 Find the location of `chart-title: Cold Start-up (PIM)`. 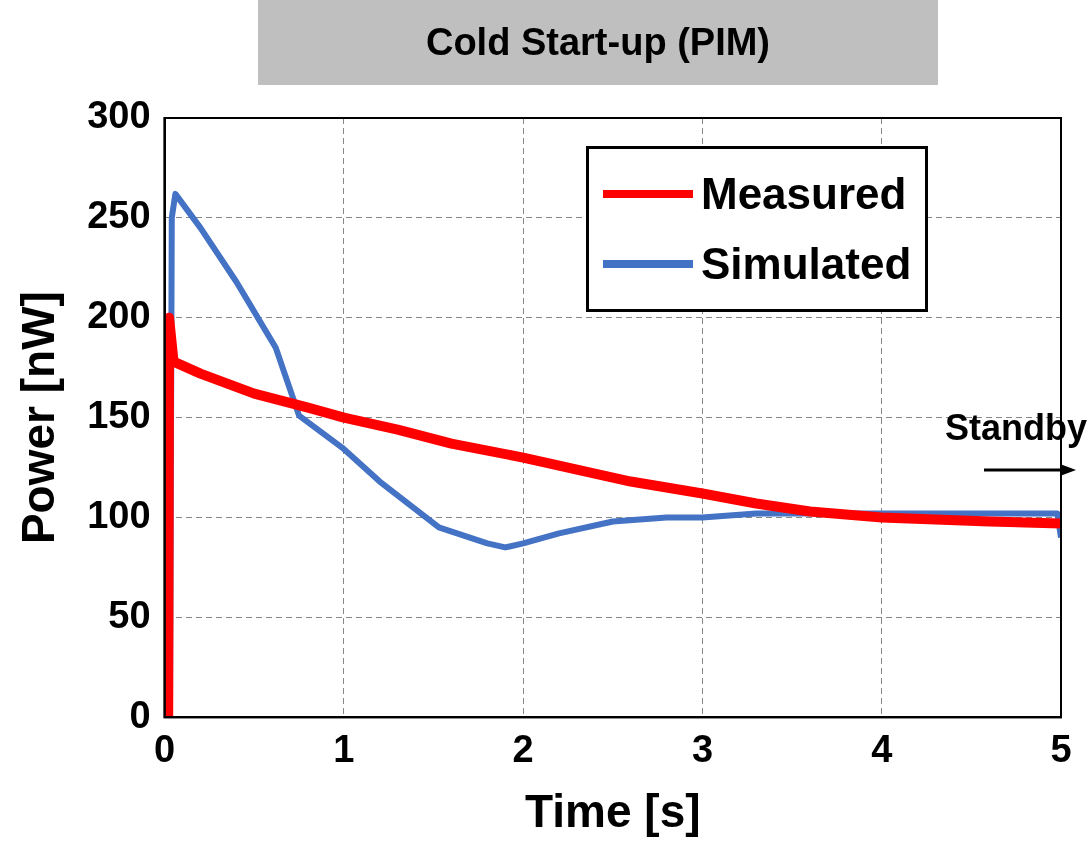

chart-title: Cold Start-up (PIM) is located at coordinates (598, 42).